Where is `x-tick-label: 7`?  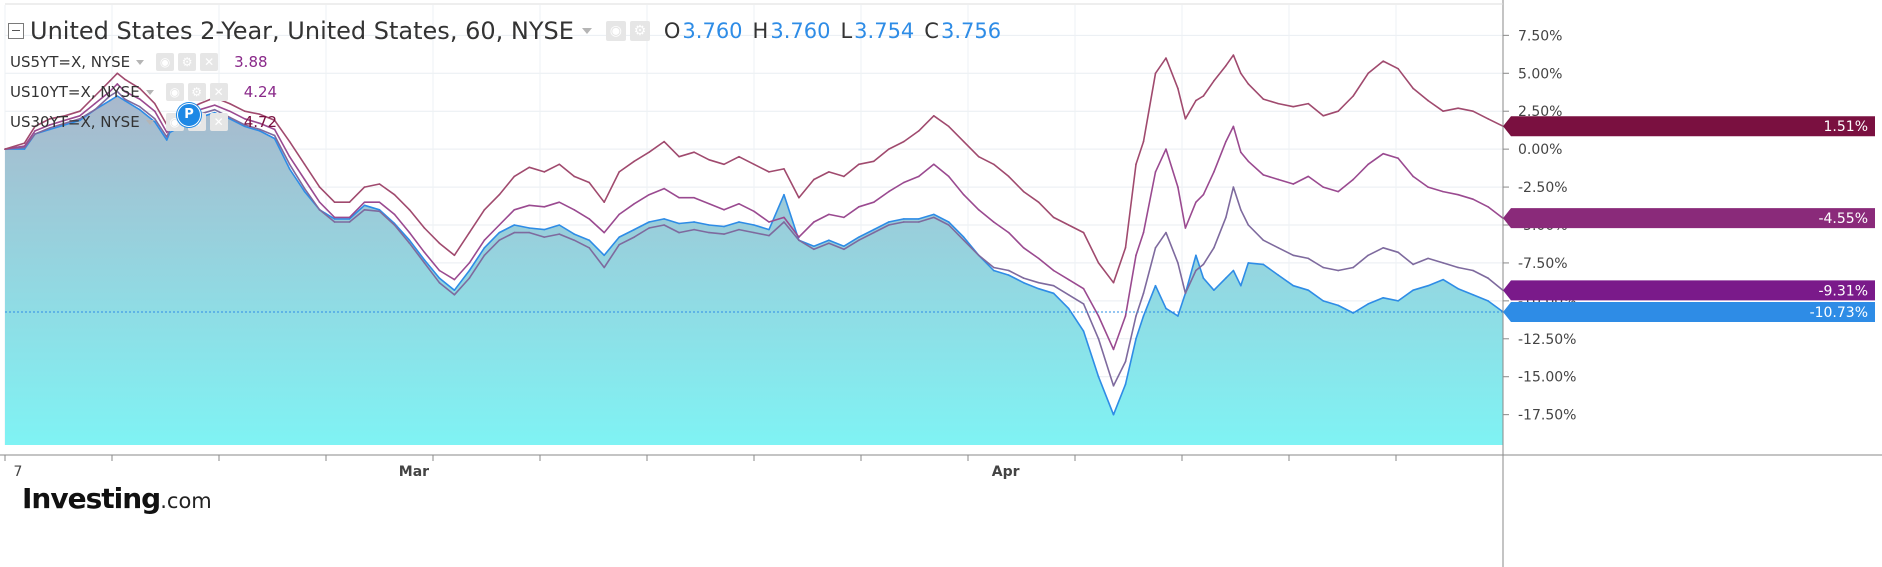
x-tick-label: 7 is located at coordinates (18, 472).